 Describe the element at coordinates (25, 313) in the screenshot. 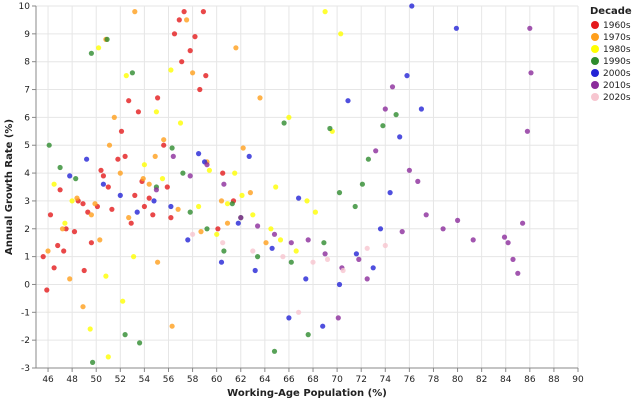

I see `y-tick-label: -1` at that location.